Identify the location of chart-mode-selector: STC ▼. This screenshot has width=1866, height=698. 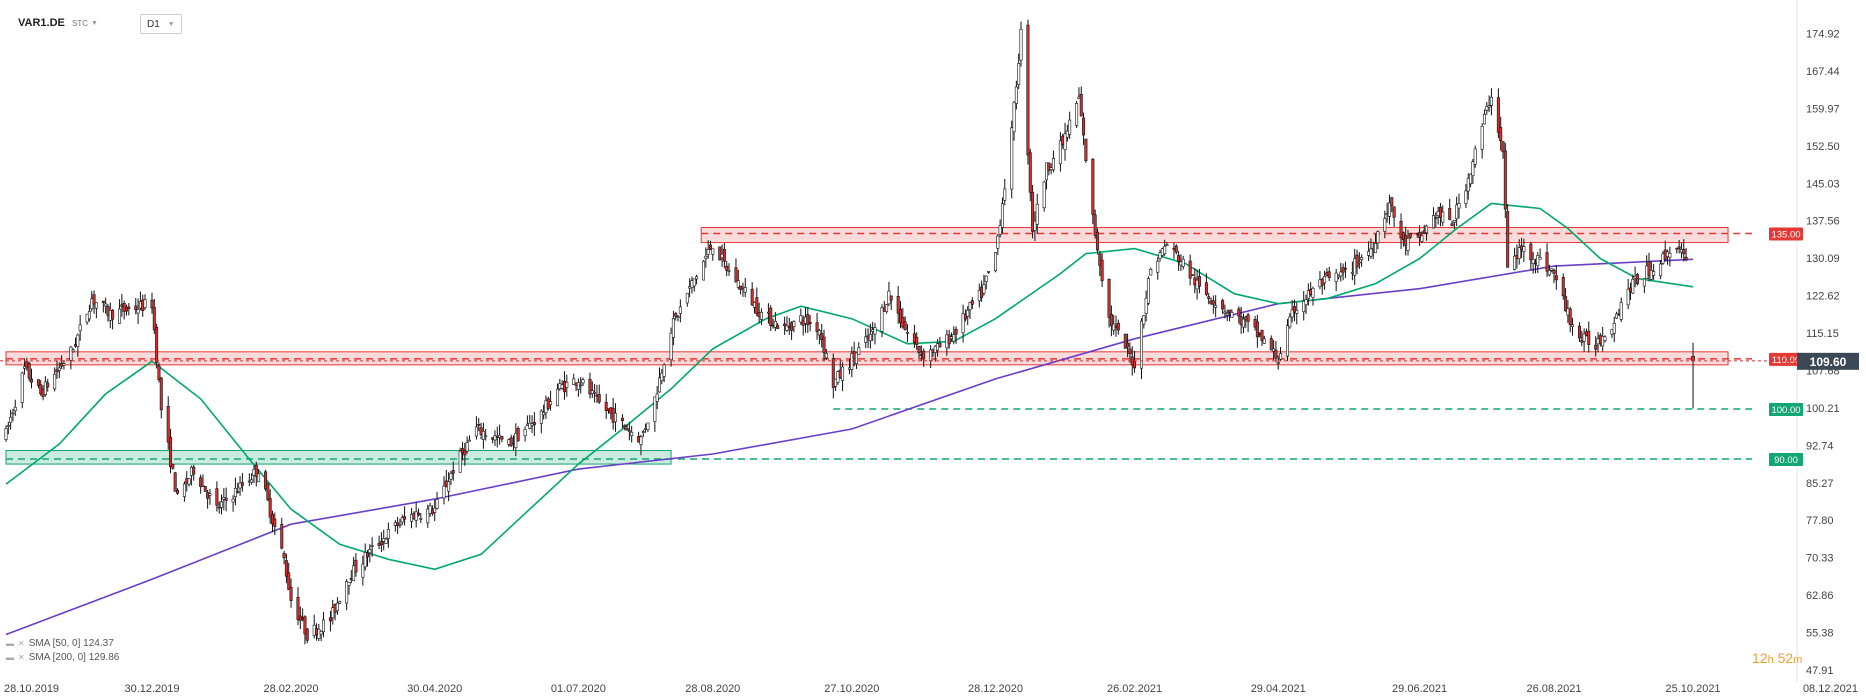
(85, 23).